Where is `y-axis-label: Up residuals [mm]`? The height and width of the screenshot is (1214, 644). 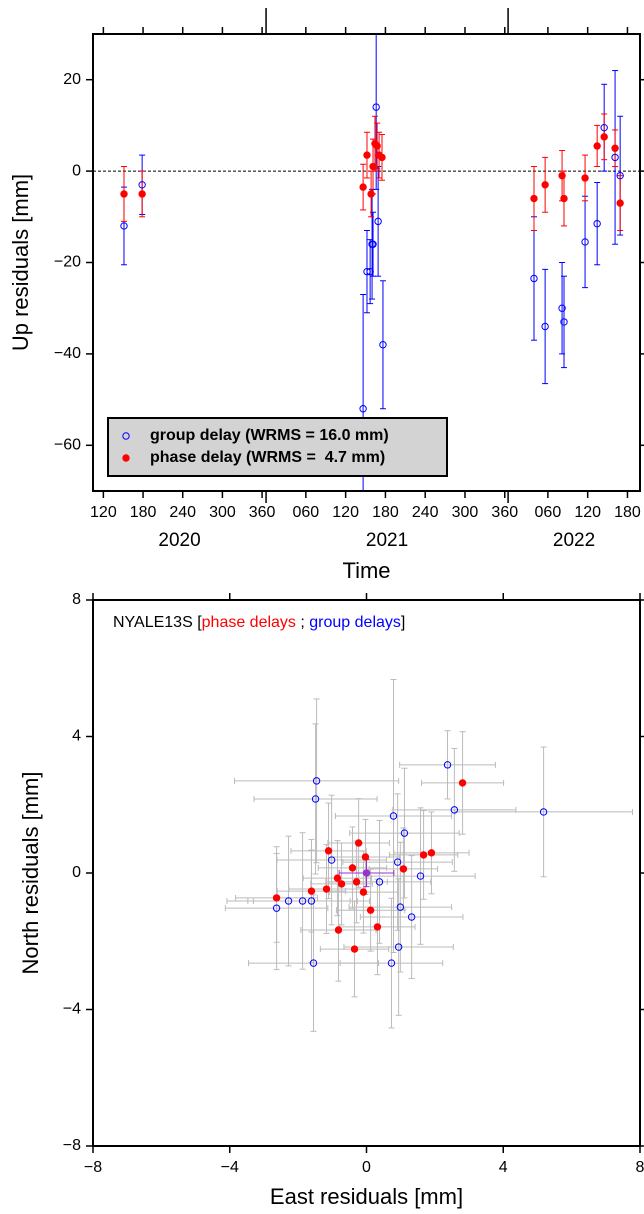
y-axis-label: Up residuals [mm] is located at coordinates (20, 262).